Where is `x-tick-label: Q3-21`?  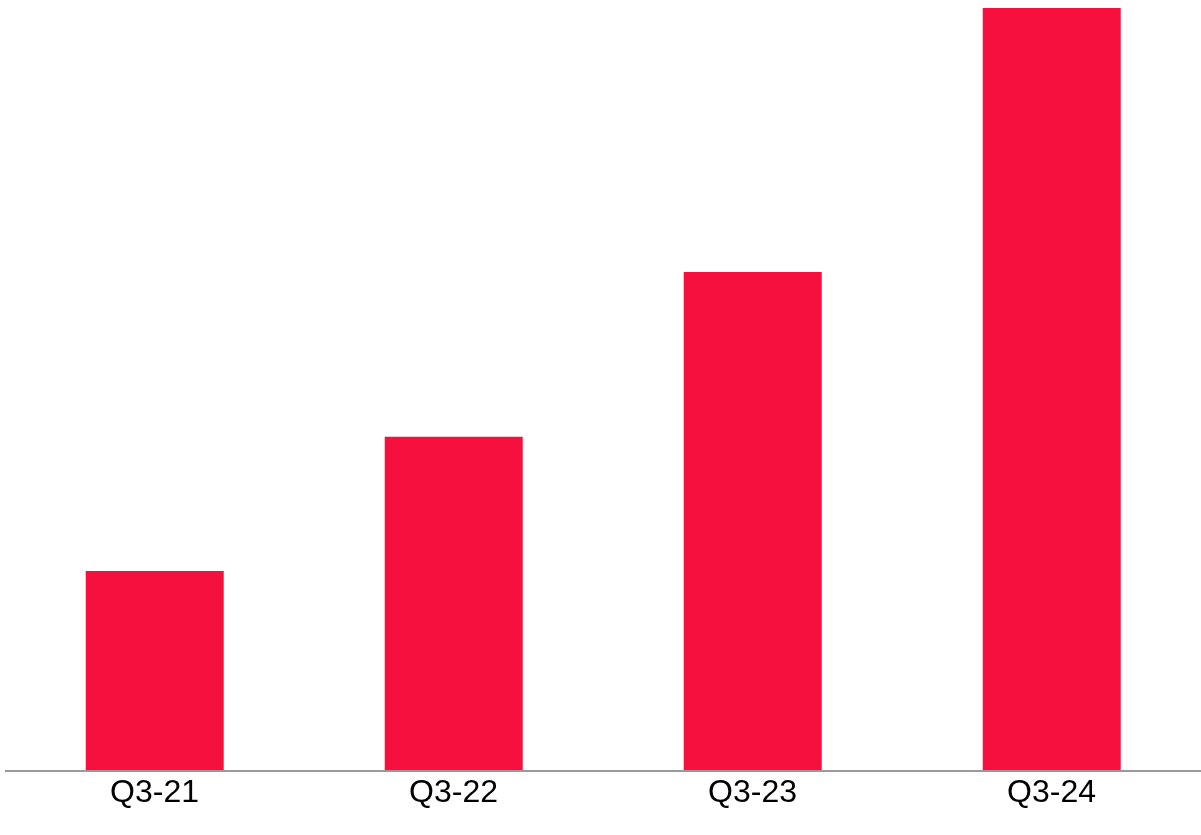 x-tick-label: Q3-21 is located at coordinates (154, 790).